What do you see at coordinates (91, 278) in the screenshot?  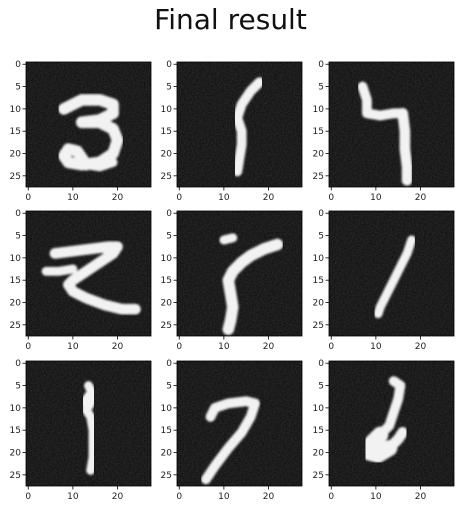 I see `digit-z` at bounding box center [91, 278].